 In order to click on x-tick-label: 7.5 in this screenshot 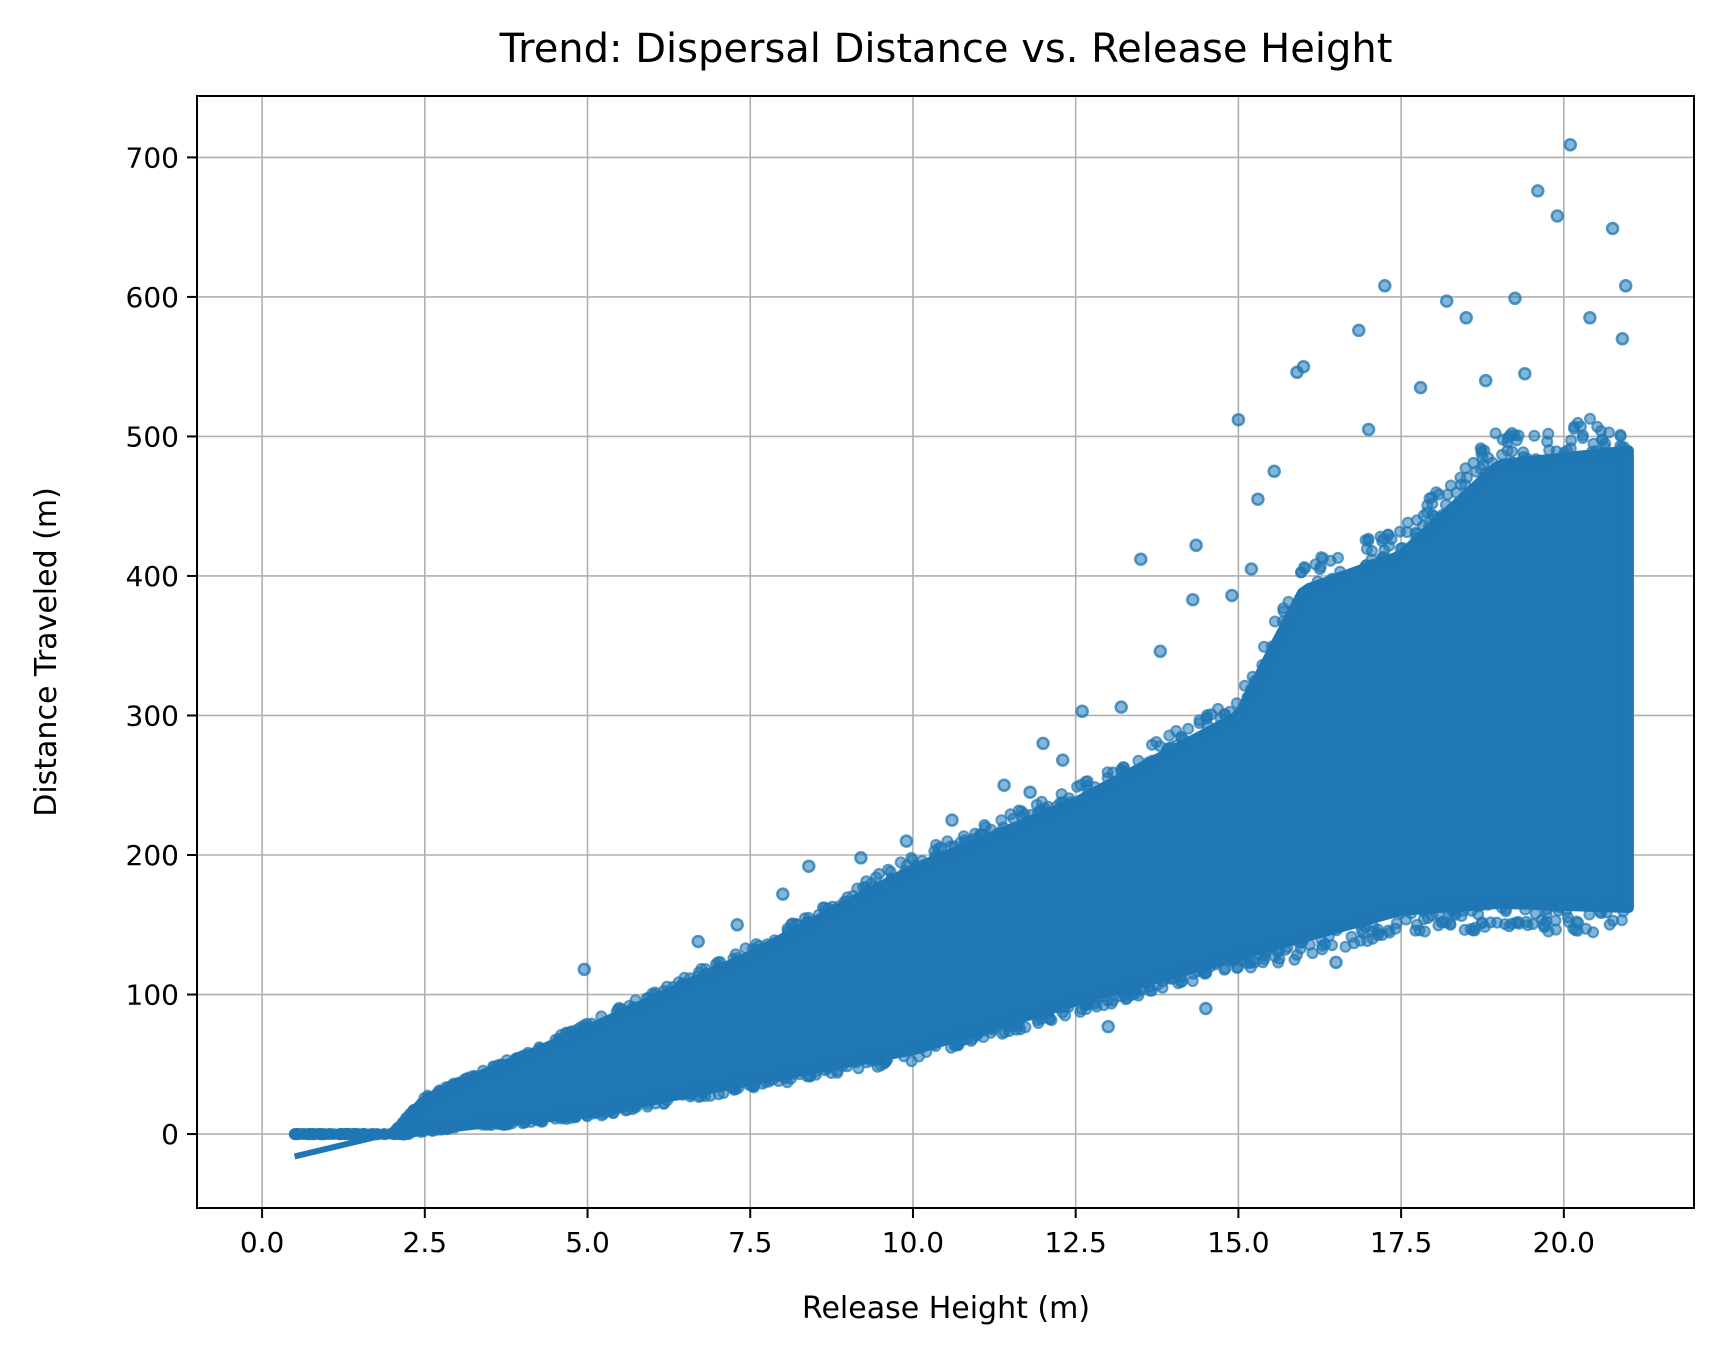, I will do `click(750, 1242)`.